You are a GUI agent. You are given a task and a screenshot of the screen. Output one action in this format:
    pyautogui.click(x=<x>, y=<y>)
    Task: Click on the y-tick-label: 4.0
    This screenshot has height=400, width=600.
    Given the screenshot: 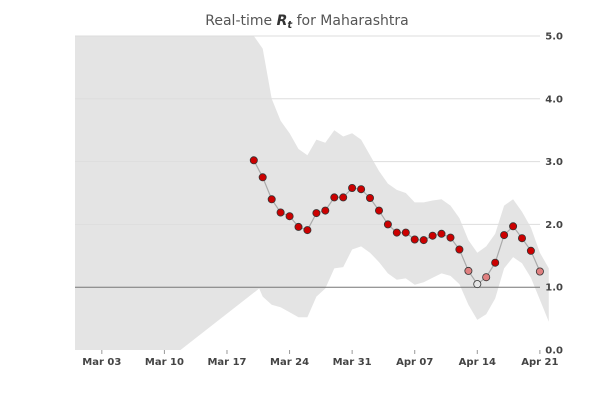 What is the action you would take?
    pyautogui.click(x=554, y=99)
    